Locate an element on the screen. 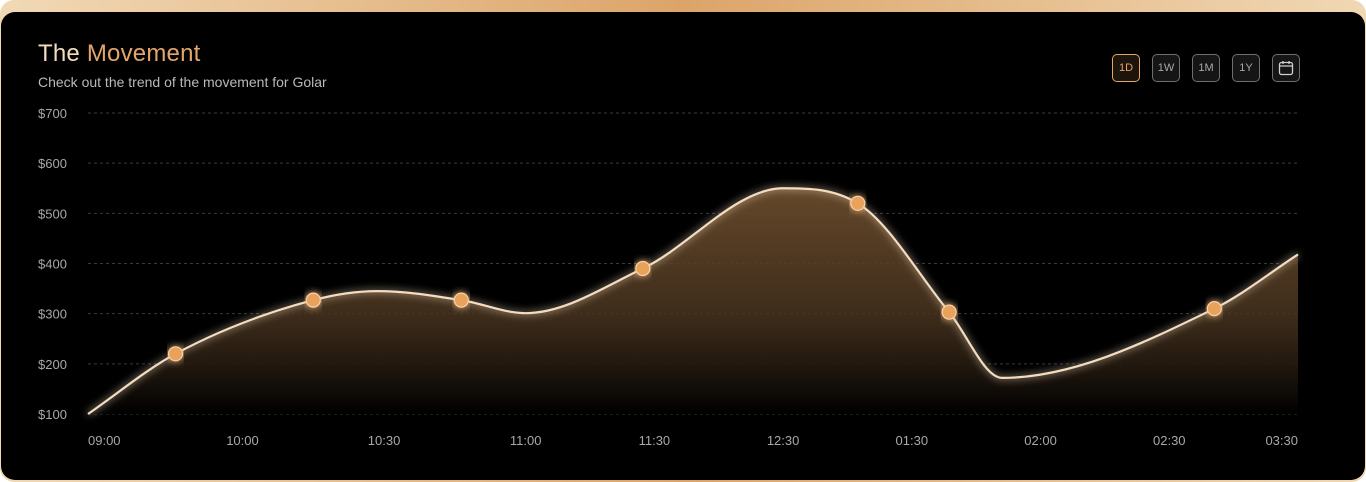 The width and height of the screenshot is (1366, 482). calendar-button is located at coordinates (1286, 68).